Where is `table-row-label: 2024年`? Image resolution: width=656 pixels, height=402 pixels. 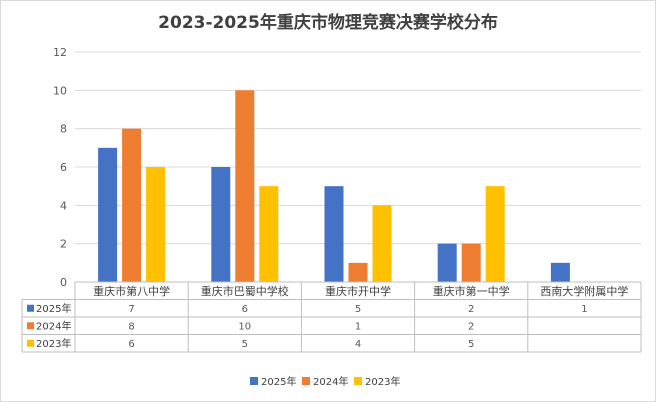
table-row-label: 2024年 is located at coordinates (53, 325).